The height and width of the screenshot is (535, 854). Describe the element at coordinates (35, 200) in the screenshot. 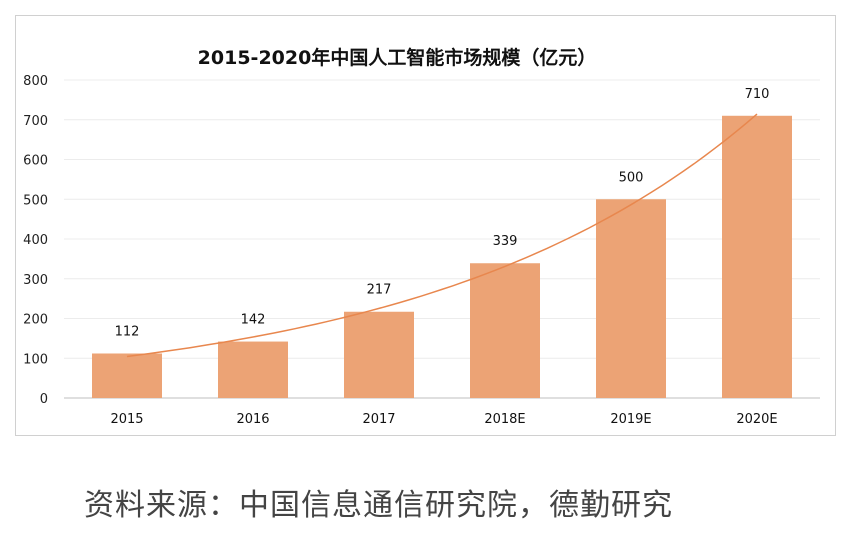

I see `y-tick-label: 500` at that location.